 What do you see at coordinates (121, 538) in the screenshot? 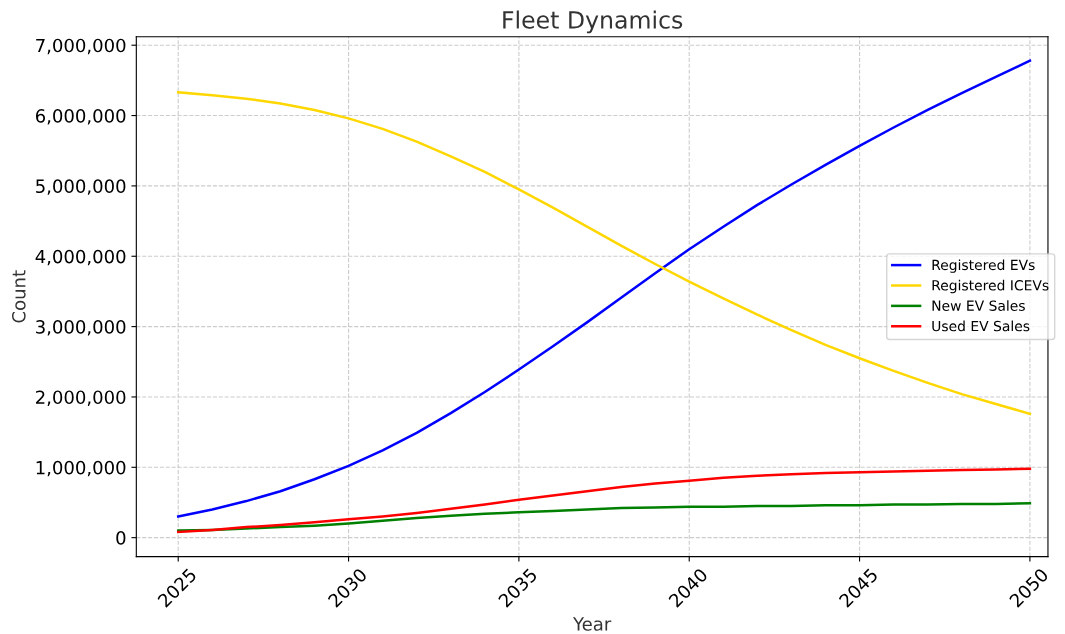
I see `y-tick-label: 0` at bounding box center [121, 538].